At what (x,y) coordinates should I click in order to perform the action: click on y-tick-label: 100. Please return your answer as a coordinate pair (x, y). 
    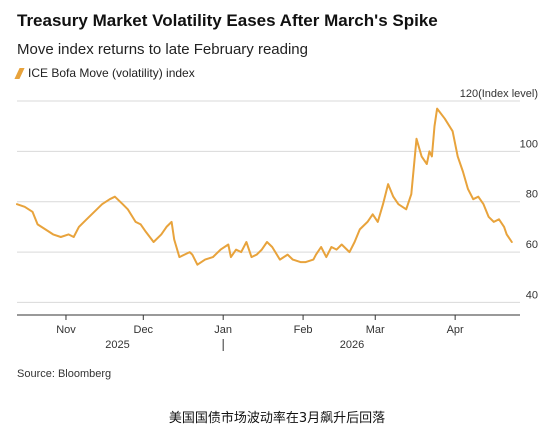
    Looking at the image, I should click on (529, 144).